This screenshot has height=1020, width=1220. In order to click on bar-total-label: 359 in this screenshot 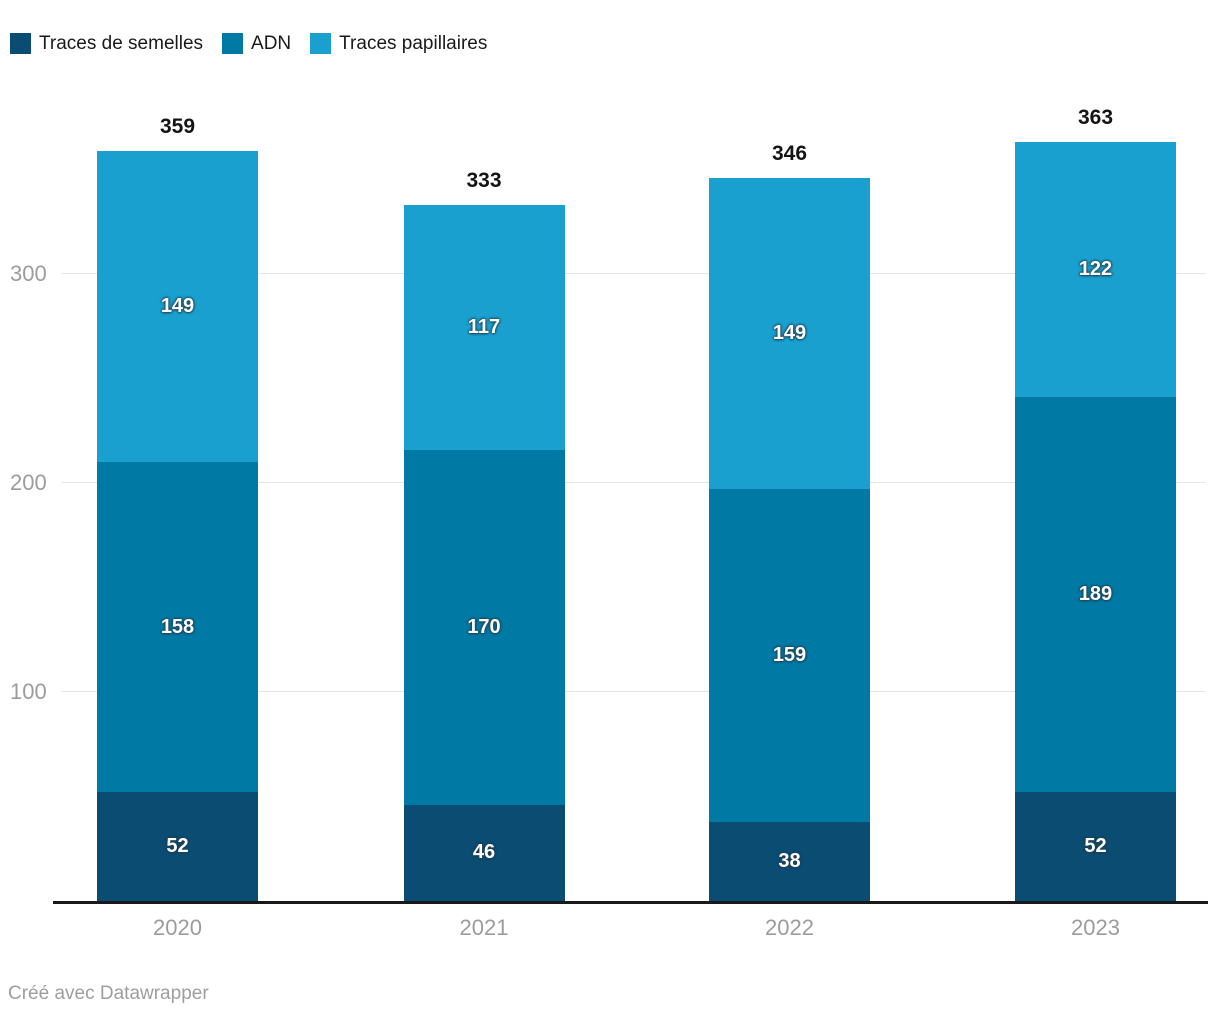, I will do `click(177, 126)`.